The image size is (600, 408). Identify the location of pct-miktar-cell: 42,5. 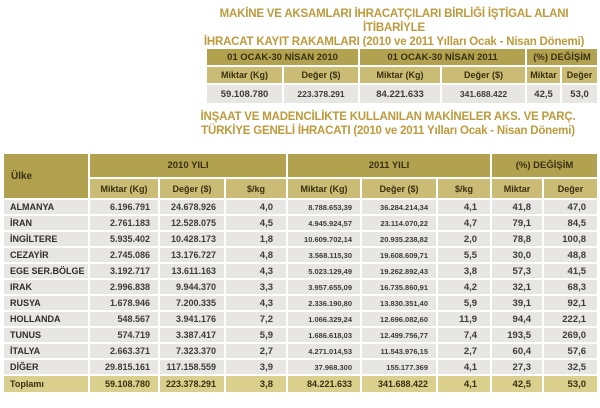
(517, 384).